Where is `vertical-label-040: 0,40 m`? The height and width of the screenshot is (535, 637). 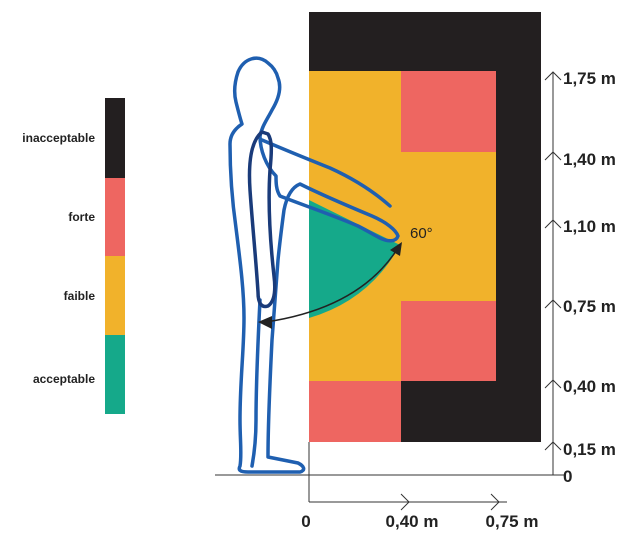 vertical-label-040: 0,40 m is located at coordinates (589, 386).